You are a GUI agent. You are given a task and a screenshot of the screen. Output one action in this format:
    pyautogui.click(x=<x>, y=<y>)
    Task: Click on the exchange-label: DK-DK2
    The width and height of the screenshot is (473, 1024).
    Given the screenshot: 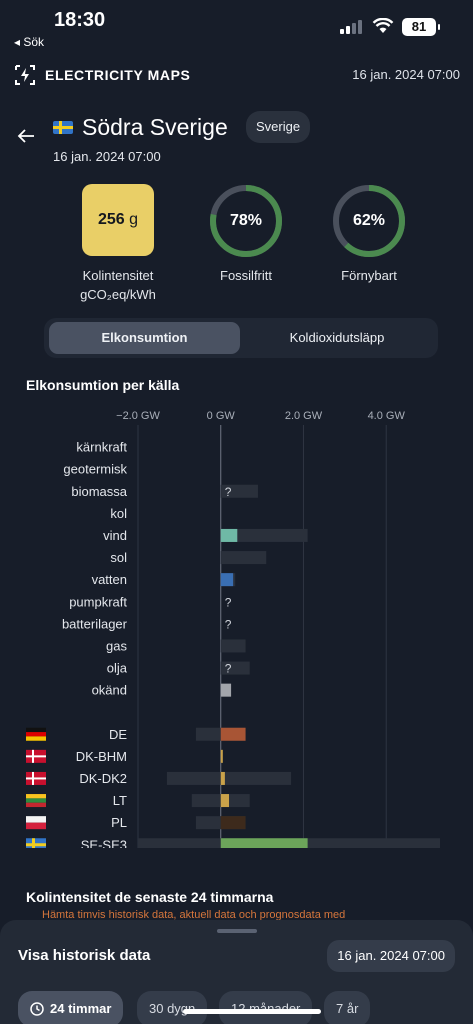 What is the action you would take?
    pyautogui.click(x=103, y=778)
    